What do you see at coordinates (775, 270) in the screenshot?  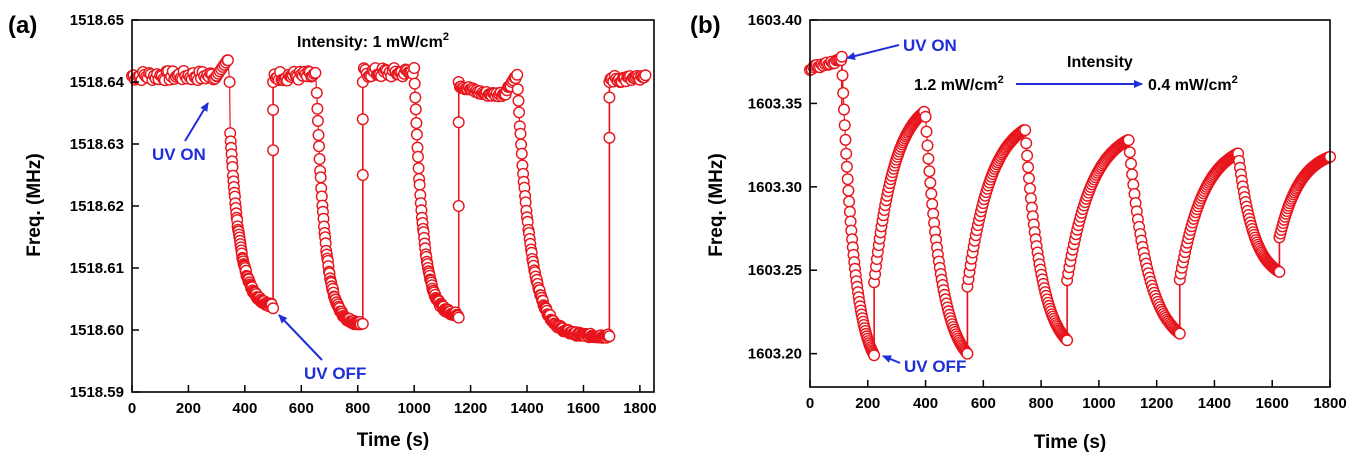 I see `y-tick-label: 1603.25` at bounding box center [775, 270].